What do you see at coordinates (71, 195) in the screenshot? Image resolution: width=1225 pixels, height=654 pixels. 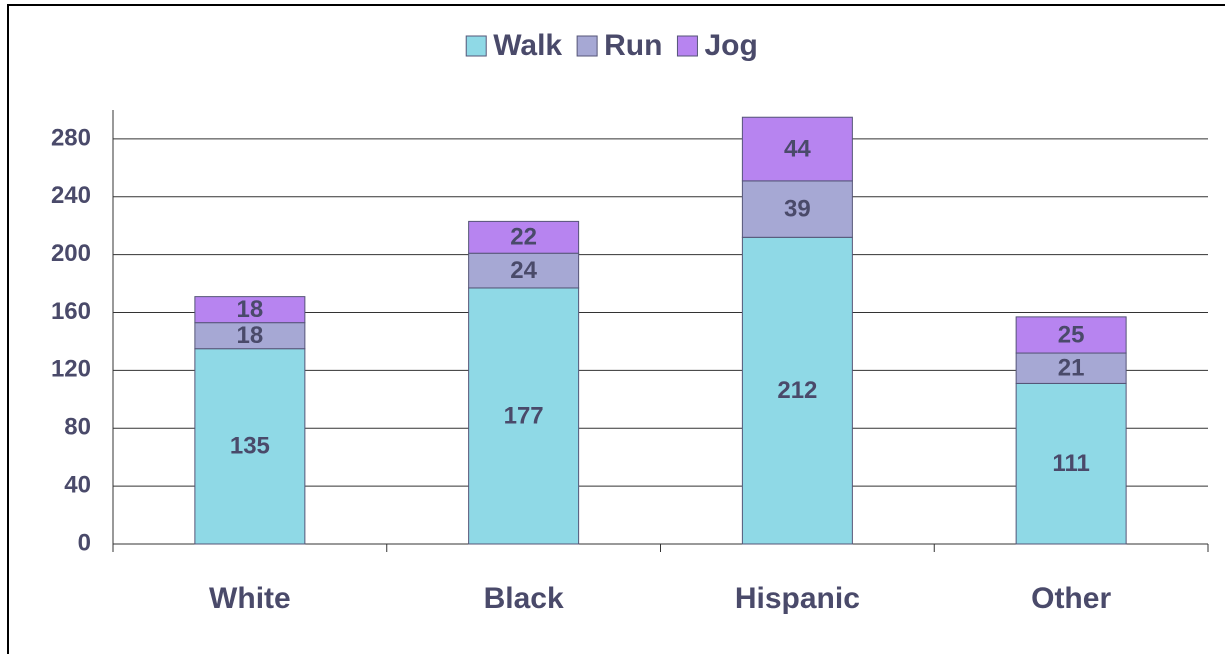 I see `y-tick-label: 240` at bounding box center [71, 195].